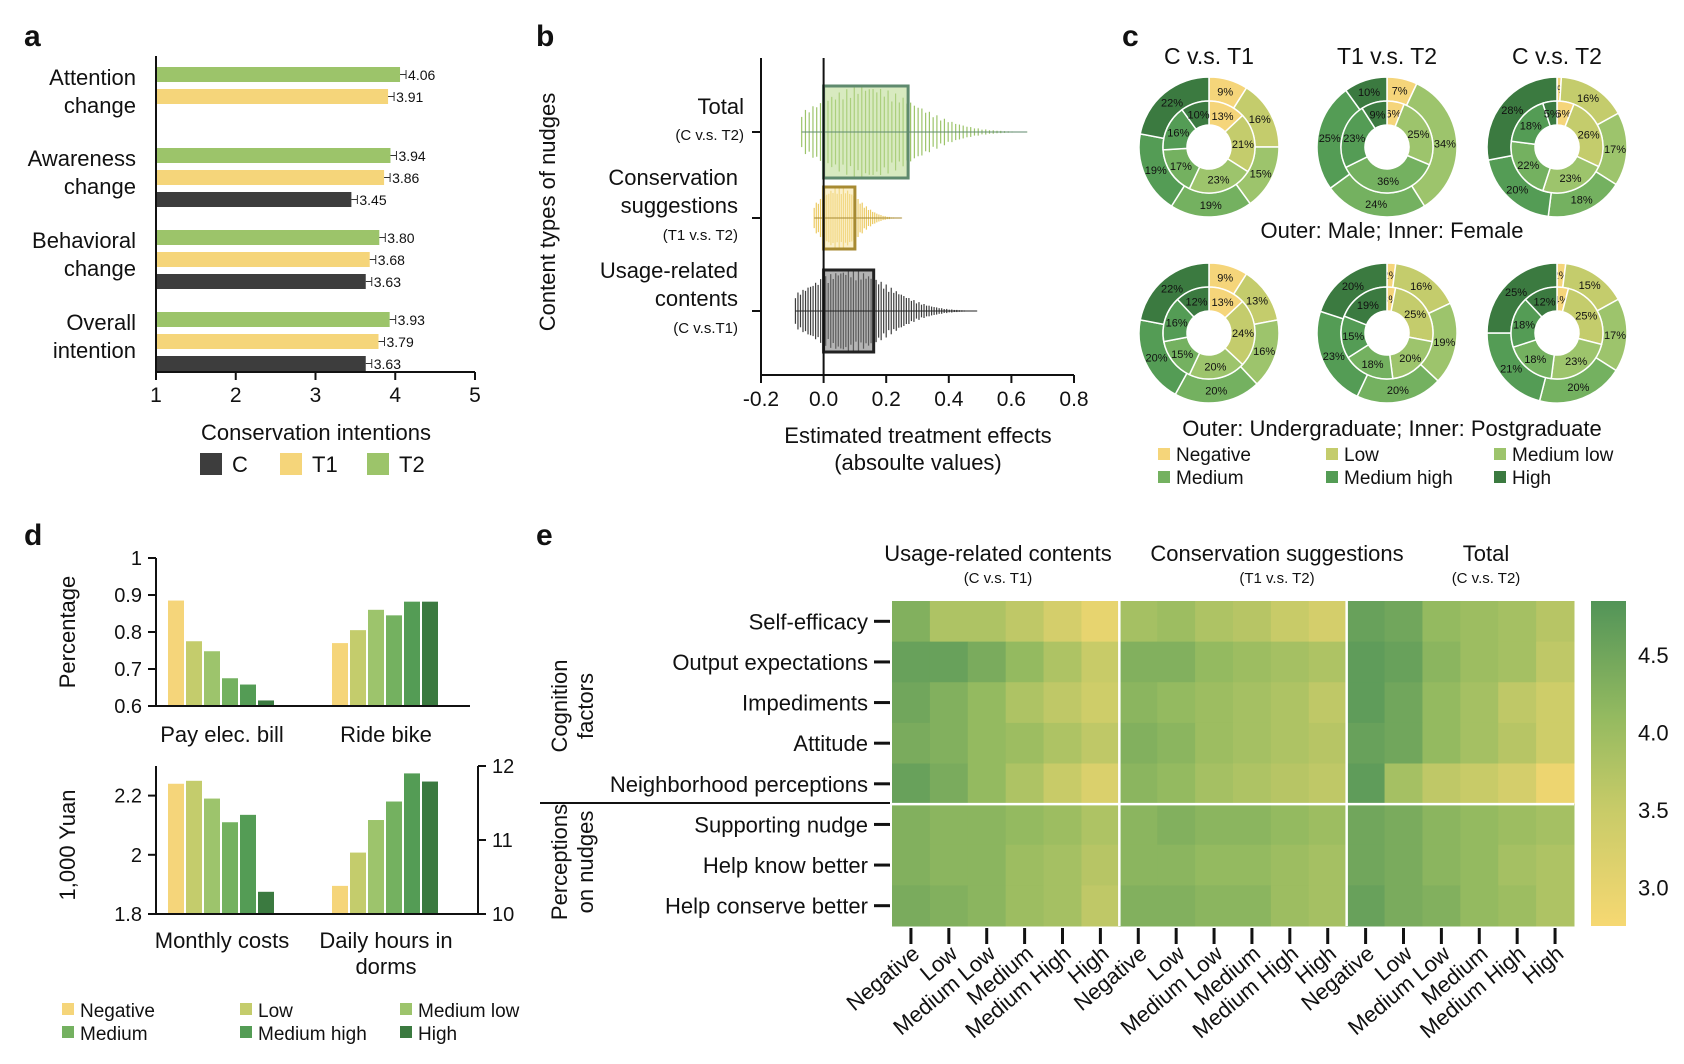 The height and width of the screenshot is (1064, 1684). What do you see at coordinates (1486, 553) in the screenshot?
I see `group-title: Total` at bounding box center [1486, 553].